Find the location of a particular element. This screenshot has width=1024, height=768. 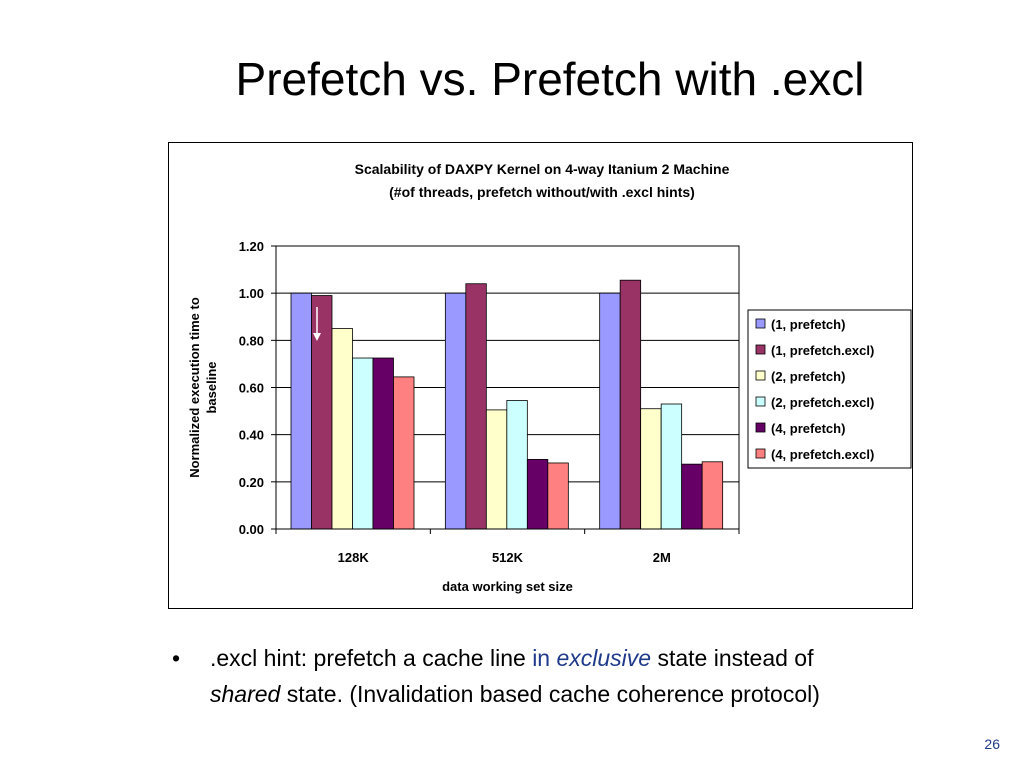

page-number: 26 is located at coordinates (992, 744).